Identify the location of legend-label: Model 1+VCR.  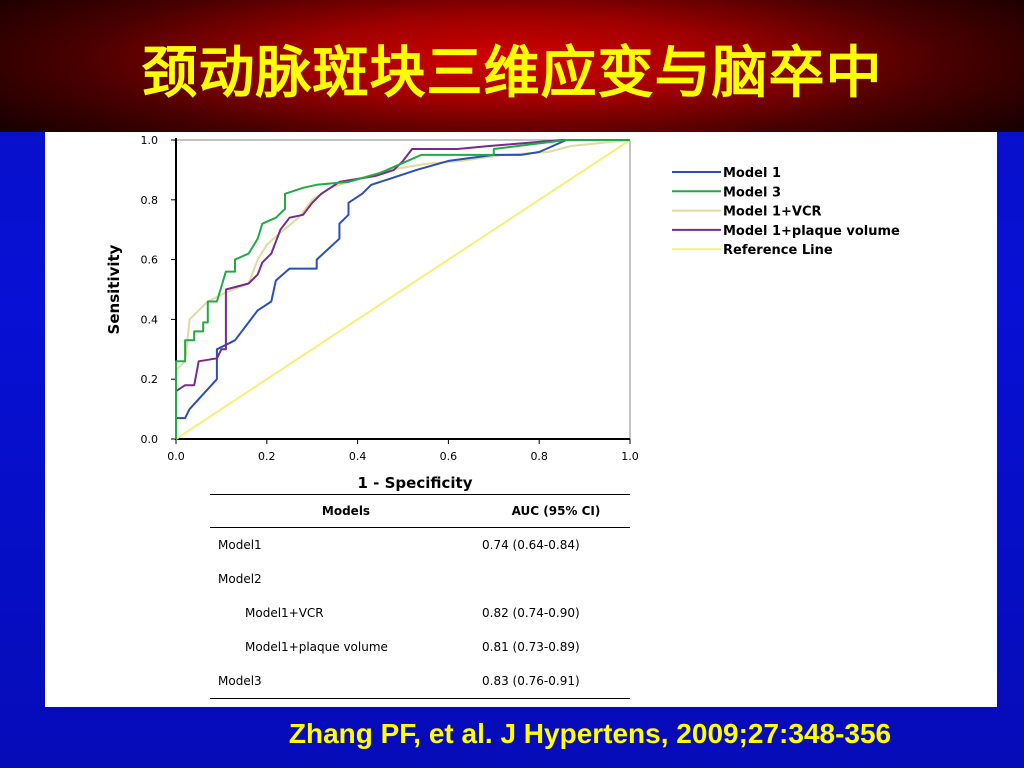
(772, 212).